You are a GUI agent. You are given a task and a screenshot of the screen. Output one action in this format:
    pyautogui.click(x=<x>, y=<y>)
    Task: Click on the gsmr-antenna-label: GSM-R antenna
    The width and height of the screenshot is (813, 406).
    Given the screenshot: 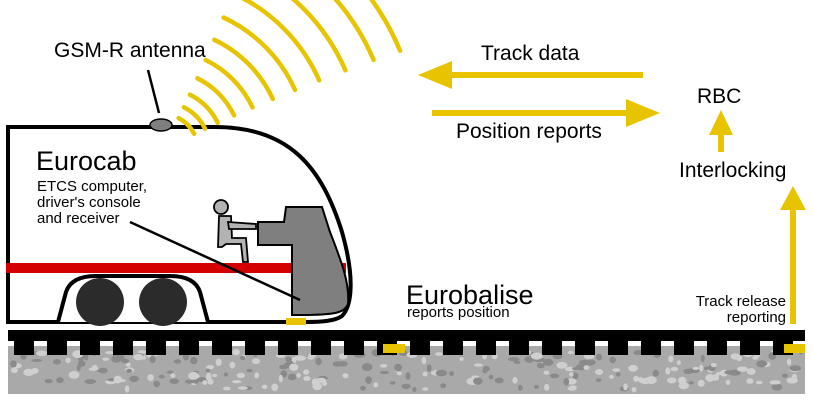 What is the action you would take?
    pyautogui.click(x=130, y=50)
    